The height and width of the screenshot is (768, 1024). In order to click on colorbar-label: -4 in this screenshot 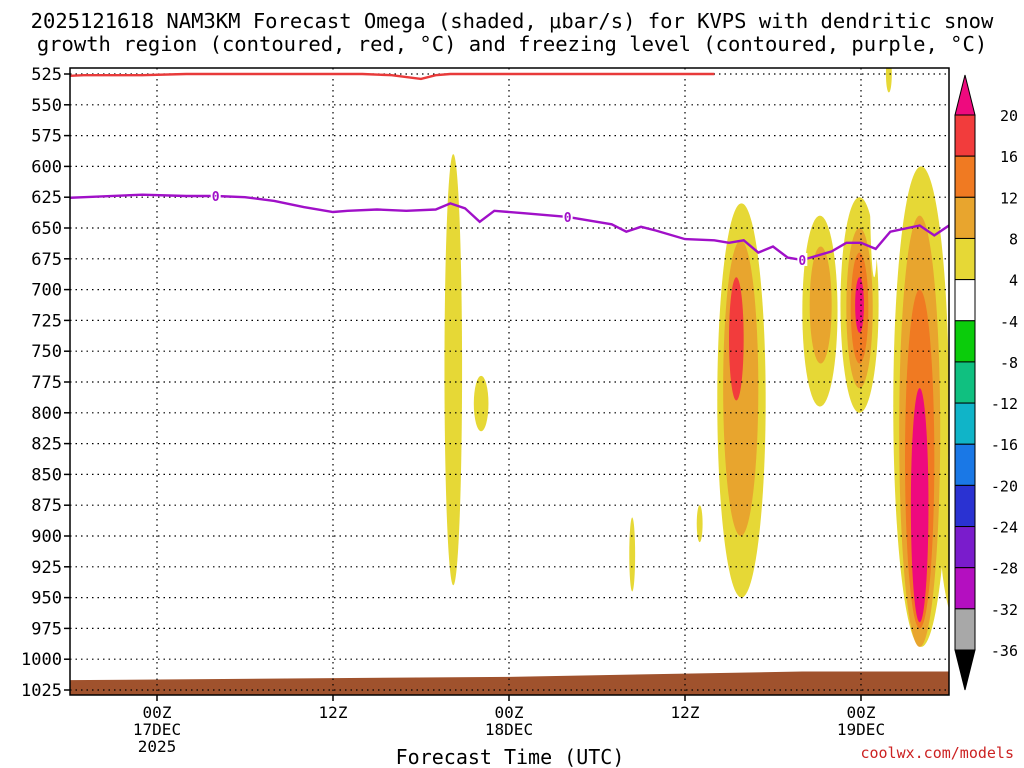, I will do `click(1009, 322)`.